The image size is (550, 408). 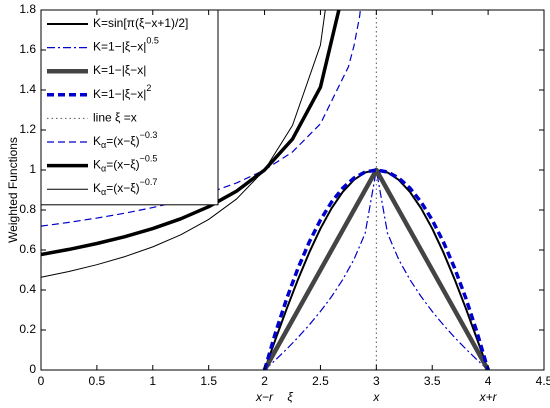 What do you see at coordinates (27, 49) in the screenshot?
I see `y-tick-label: 1.6` at bounding box center [27, 49].